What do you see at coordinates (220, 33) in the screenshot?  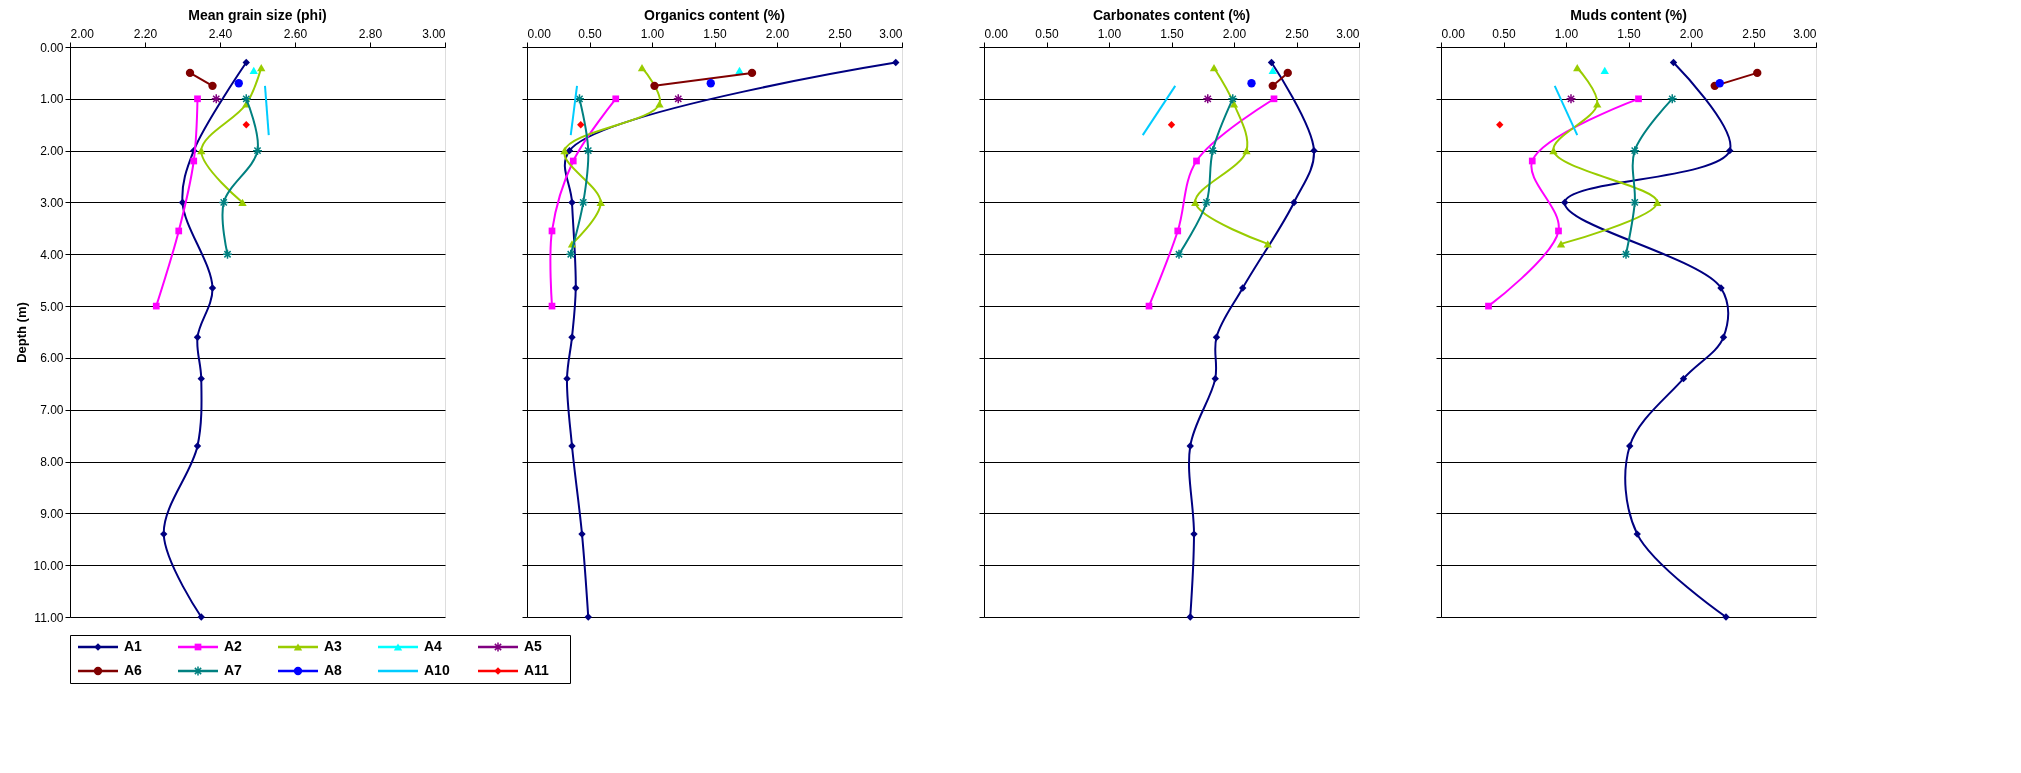 I see `x-tick-label: 2.40` at bounding box center [220, 33].